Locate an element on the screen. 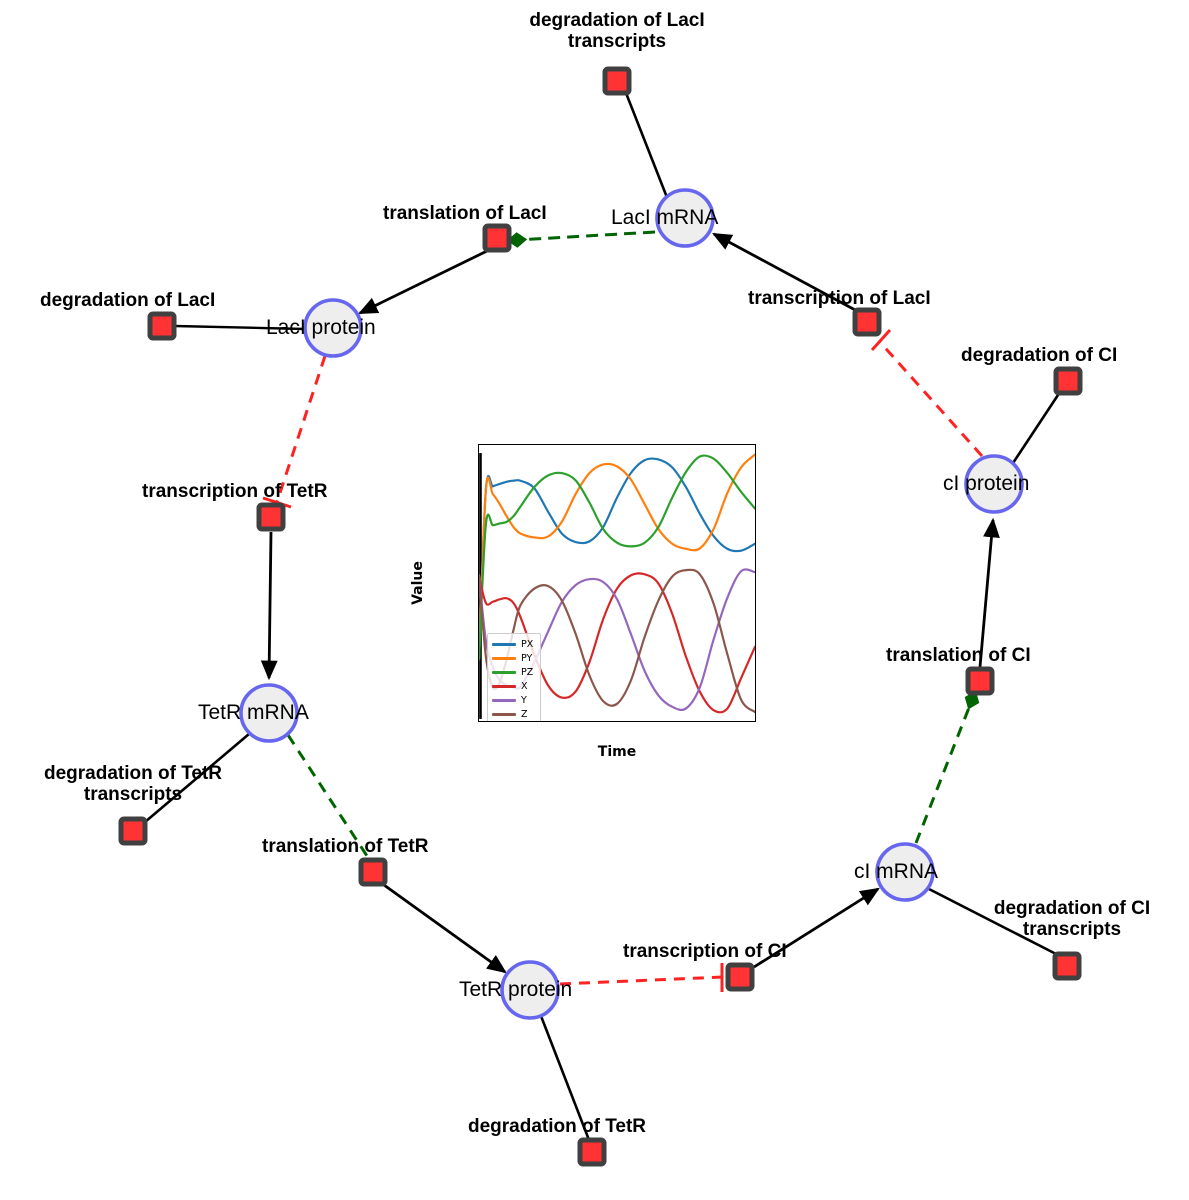 The width and height of the screenshot is (1189, 1200). edge-deg-laci-transcripts-to-laci-mrna is located at coordinates (647, 146).